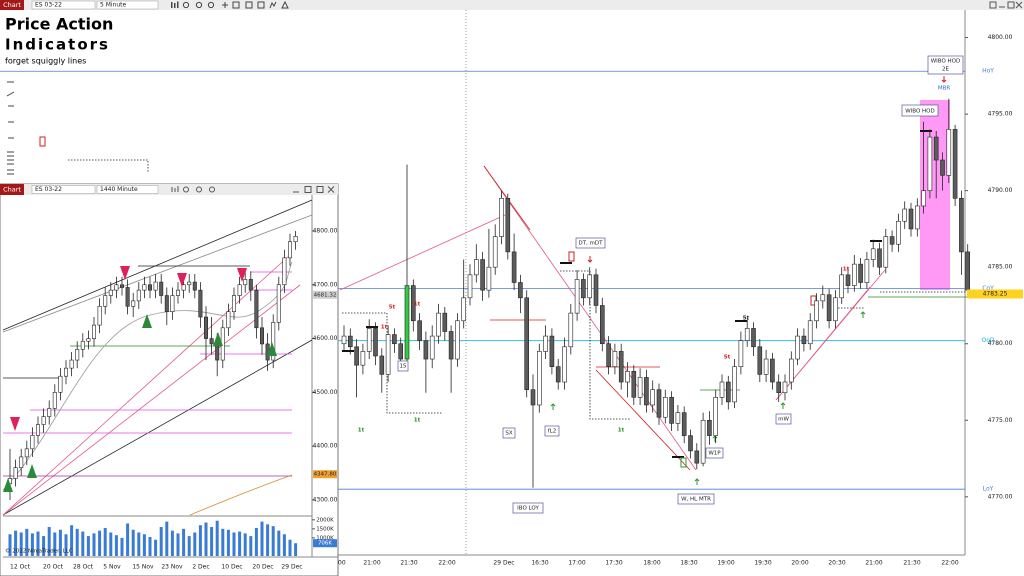  What do you see at coordinates (988, 288) in the screenshot?
I see `level-label: CoY` at bounding box center [988, 288].